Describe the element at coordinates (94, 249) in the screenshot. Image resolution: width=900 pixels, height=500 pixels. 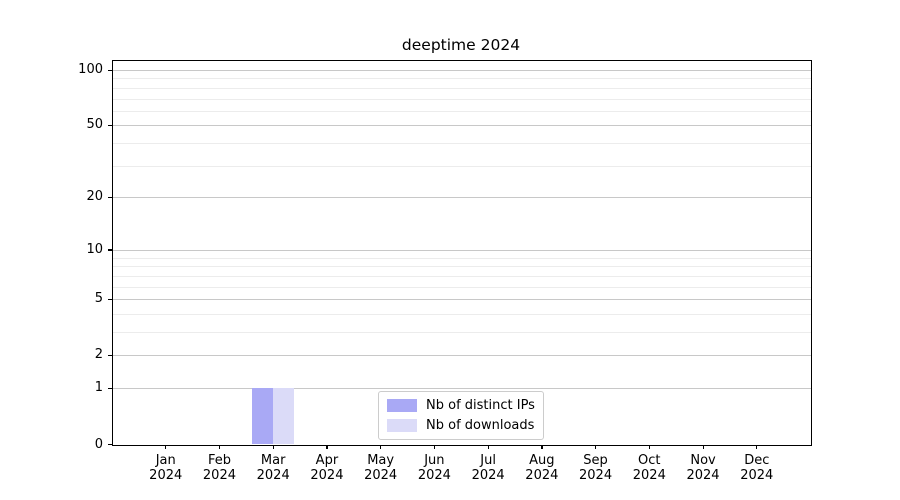
I see `y-tick-label: 10` at that location.